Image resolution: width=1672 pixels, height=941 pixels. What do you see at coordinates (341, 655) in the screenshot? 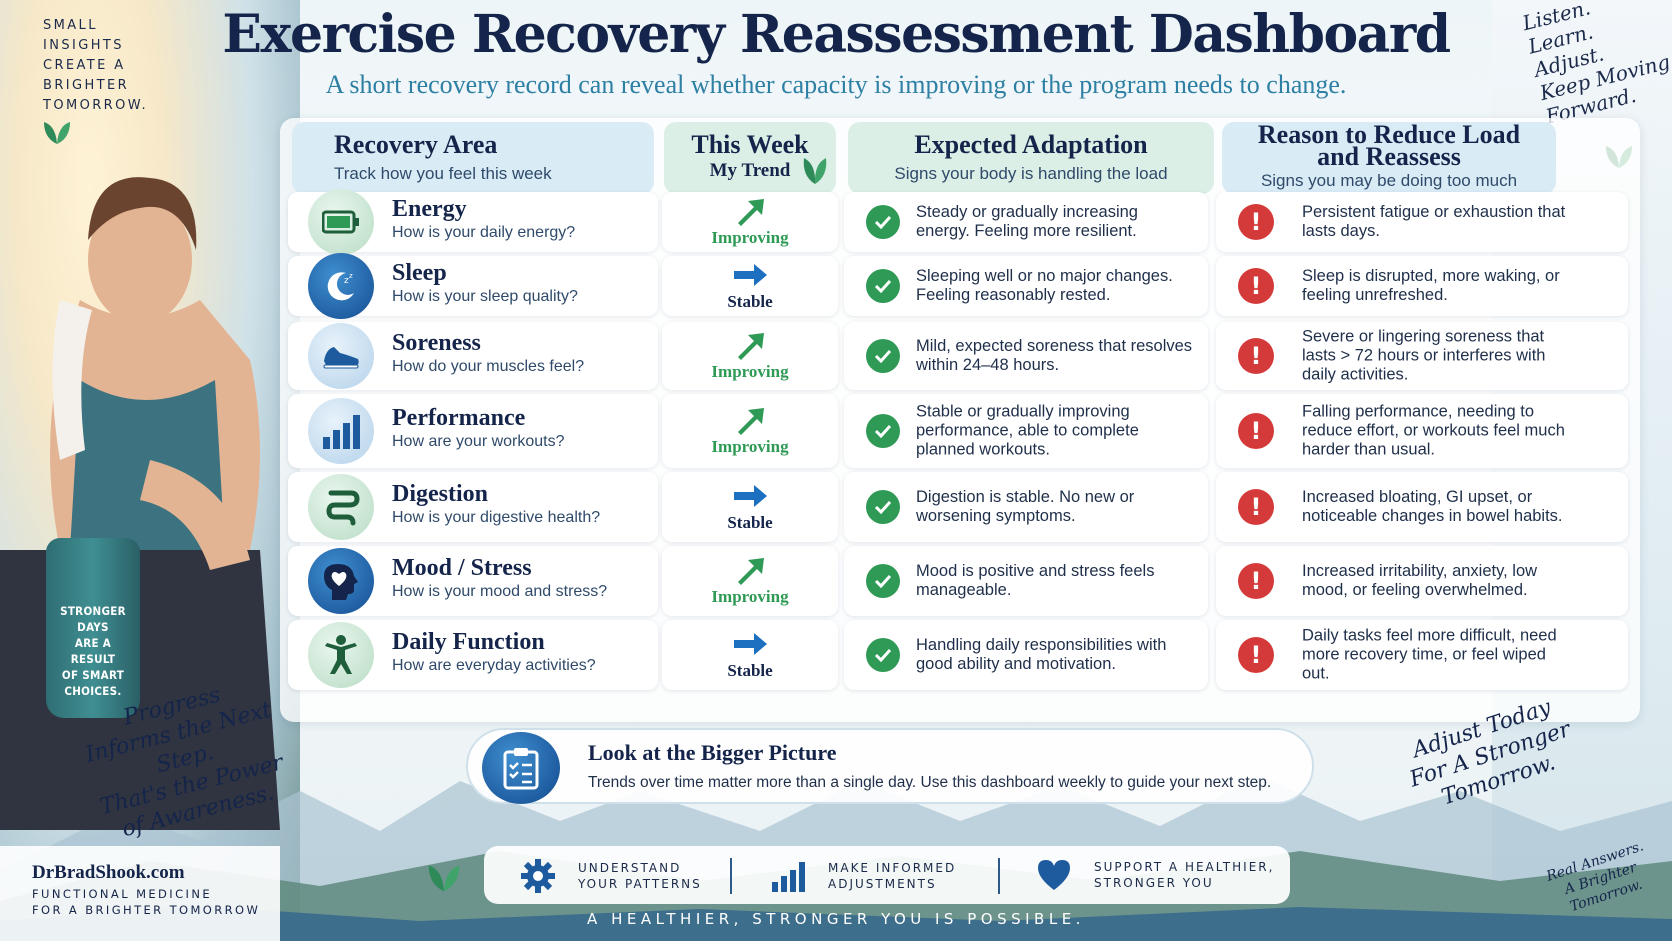
I see `person-icon` at bounding box center [341, 655].